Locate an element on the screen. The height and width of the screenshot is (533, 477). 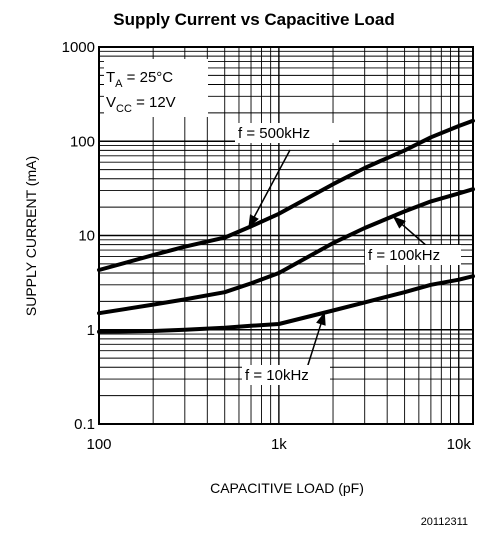
y-tick-label: 1 is located at coordinates (91, 330).